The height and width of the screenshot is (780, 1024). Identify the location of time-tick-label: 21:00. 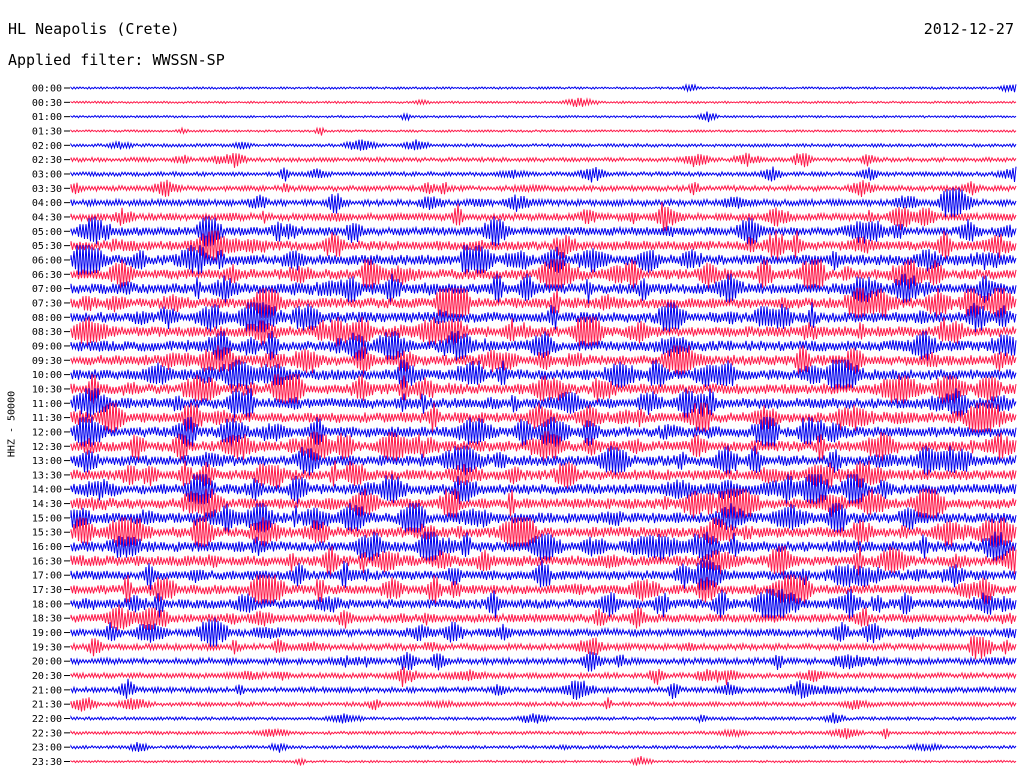
(47, 690).